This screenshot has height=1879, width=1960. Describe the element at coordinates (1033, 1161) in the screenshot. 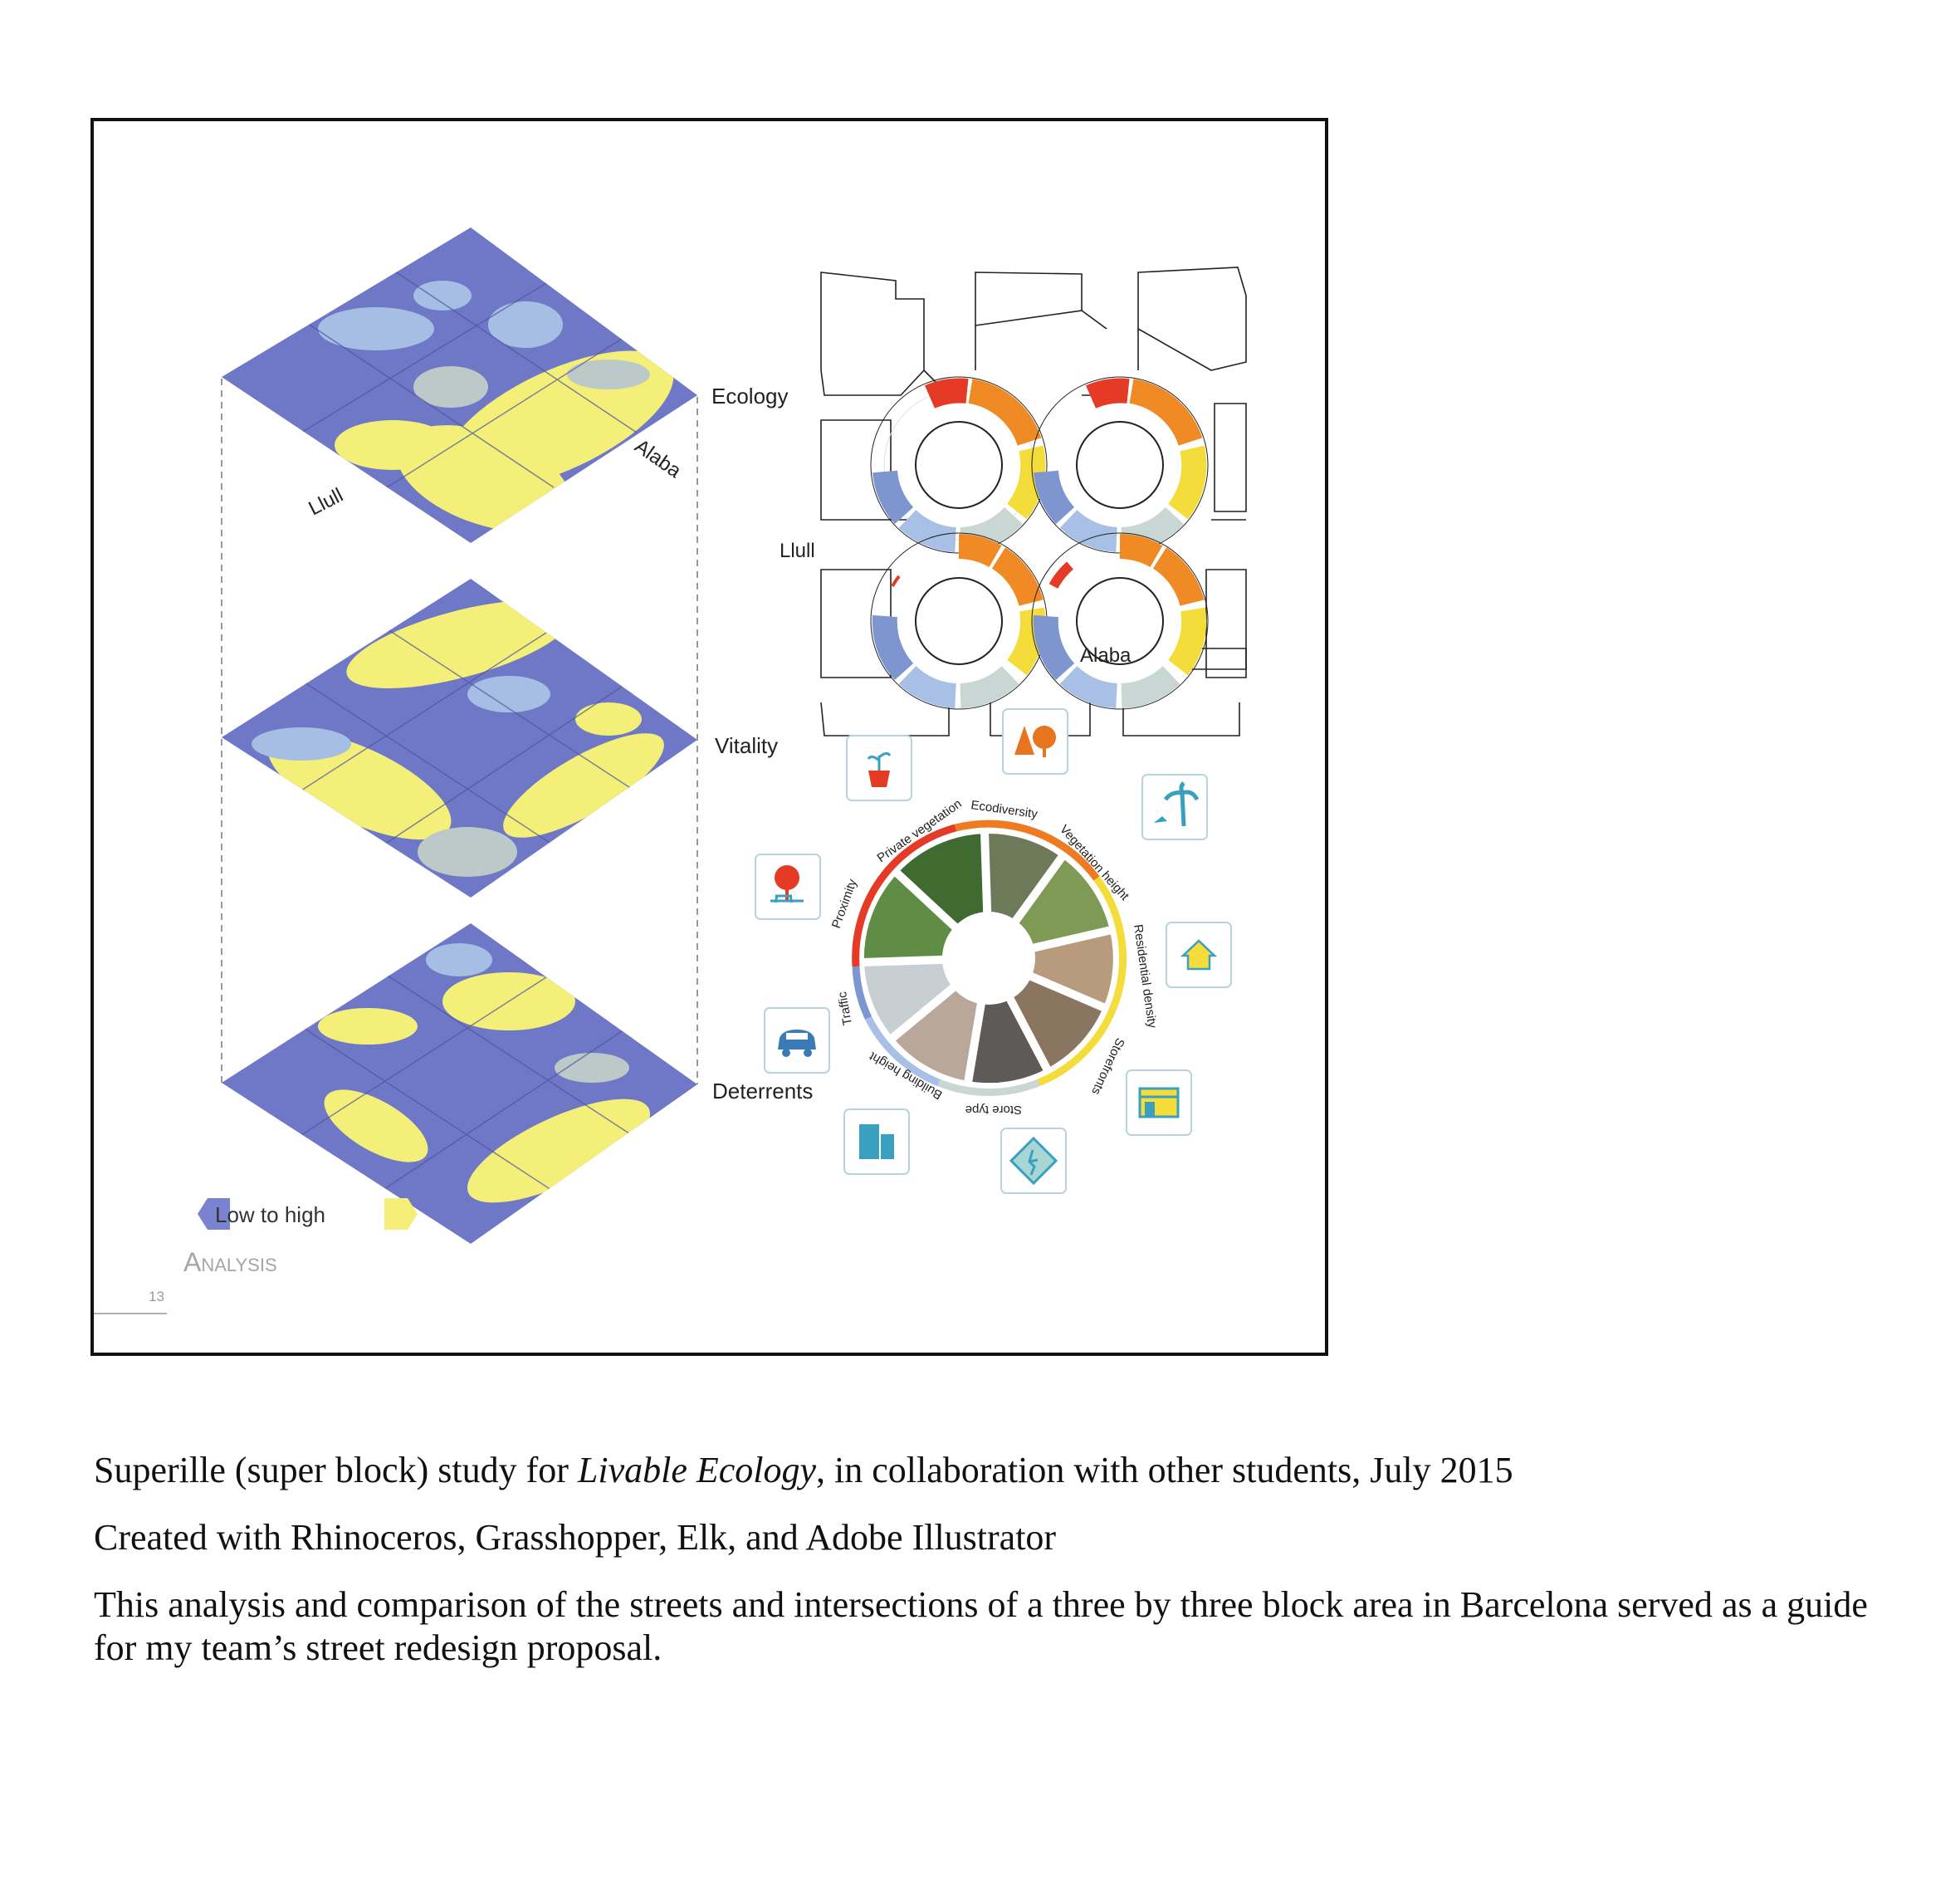

I see `pedestrian-sign-icon` at that location.